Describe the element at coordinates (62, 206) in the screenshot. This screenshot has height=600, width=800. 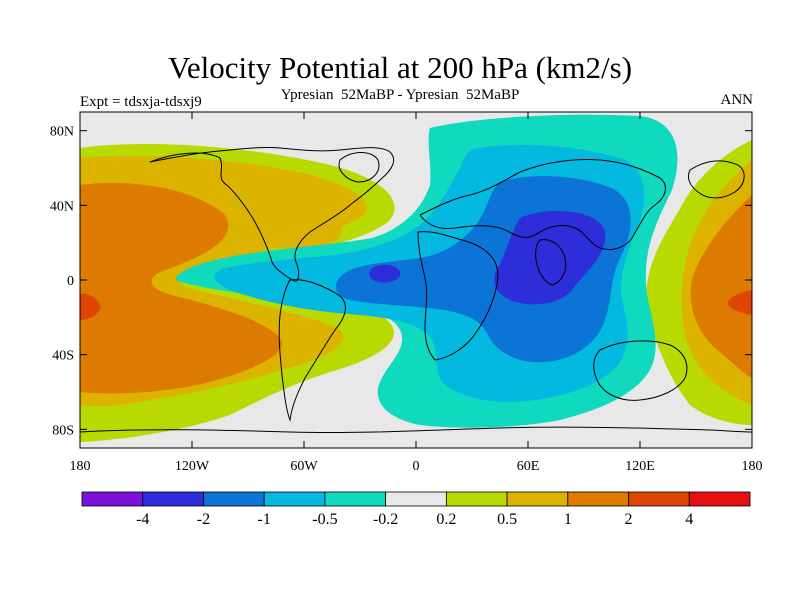
I see `lat-tick-label: 40N` at that location.